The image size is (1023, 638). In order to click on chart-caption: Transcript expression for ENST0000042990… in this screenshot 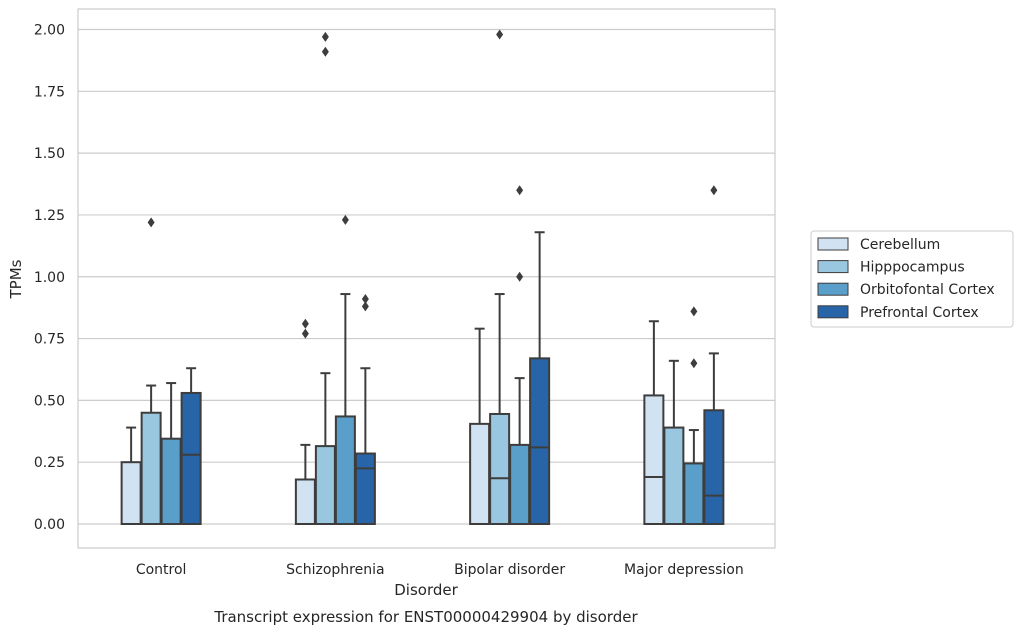, I will do `click(425, 617)`.